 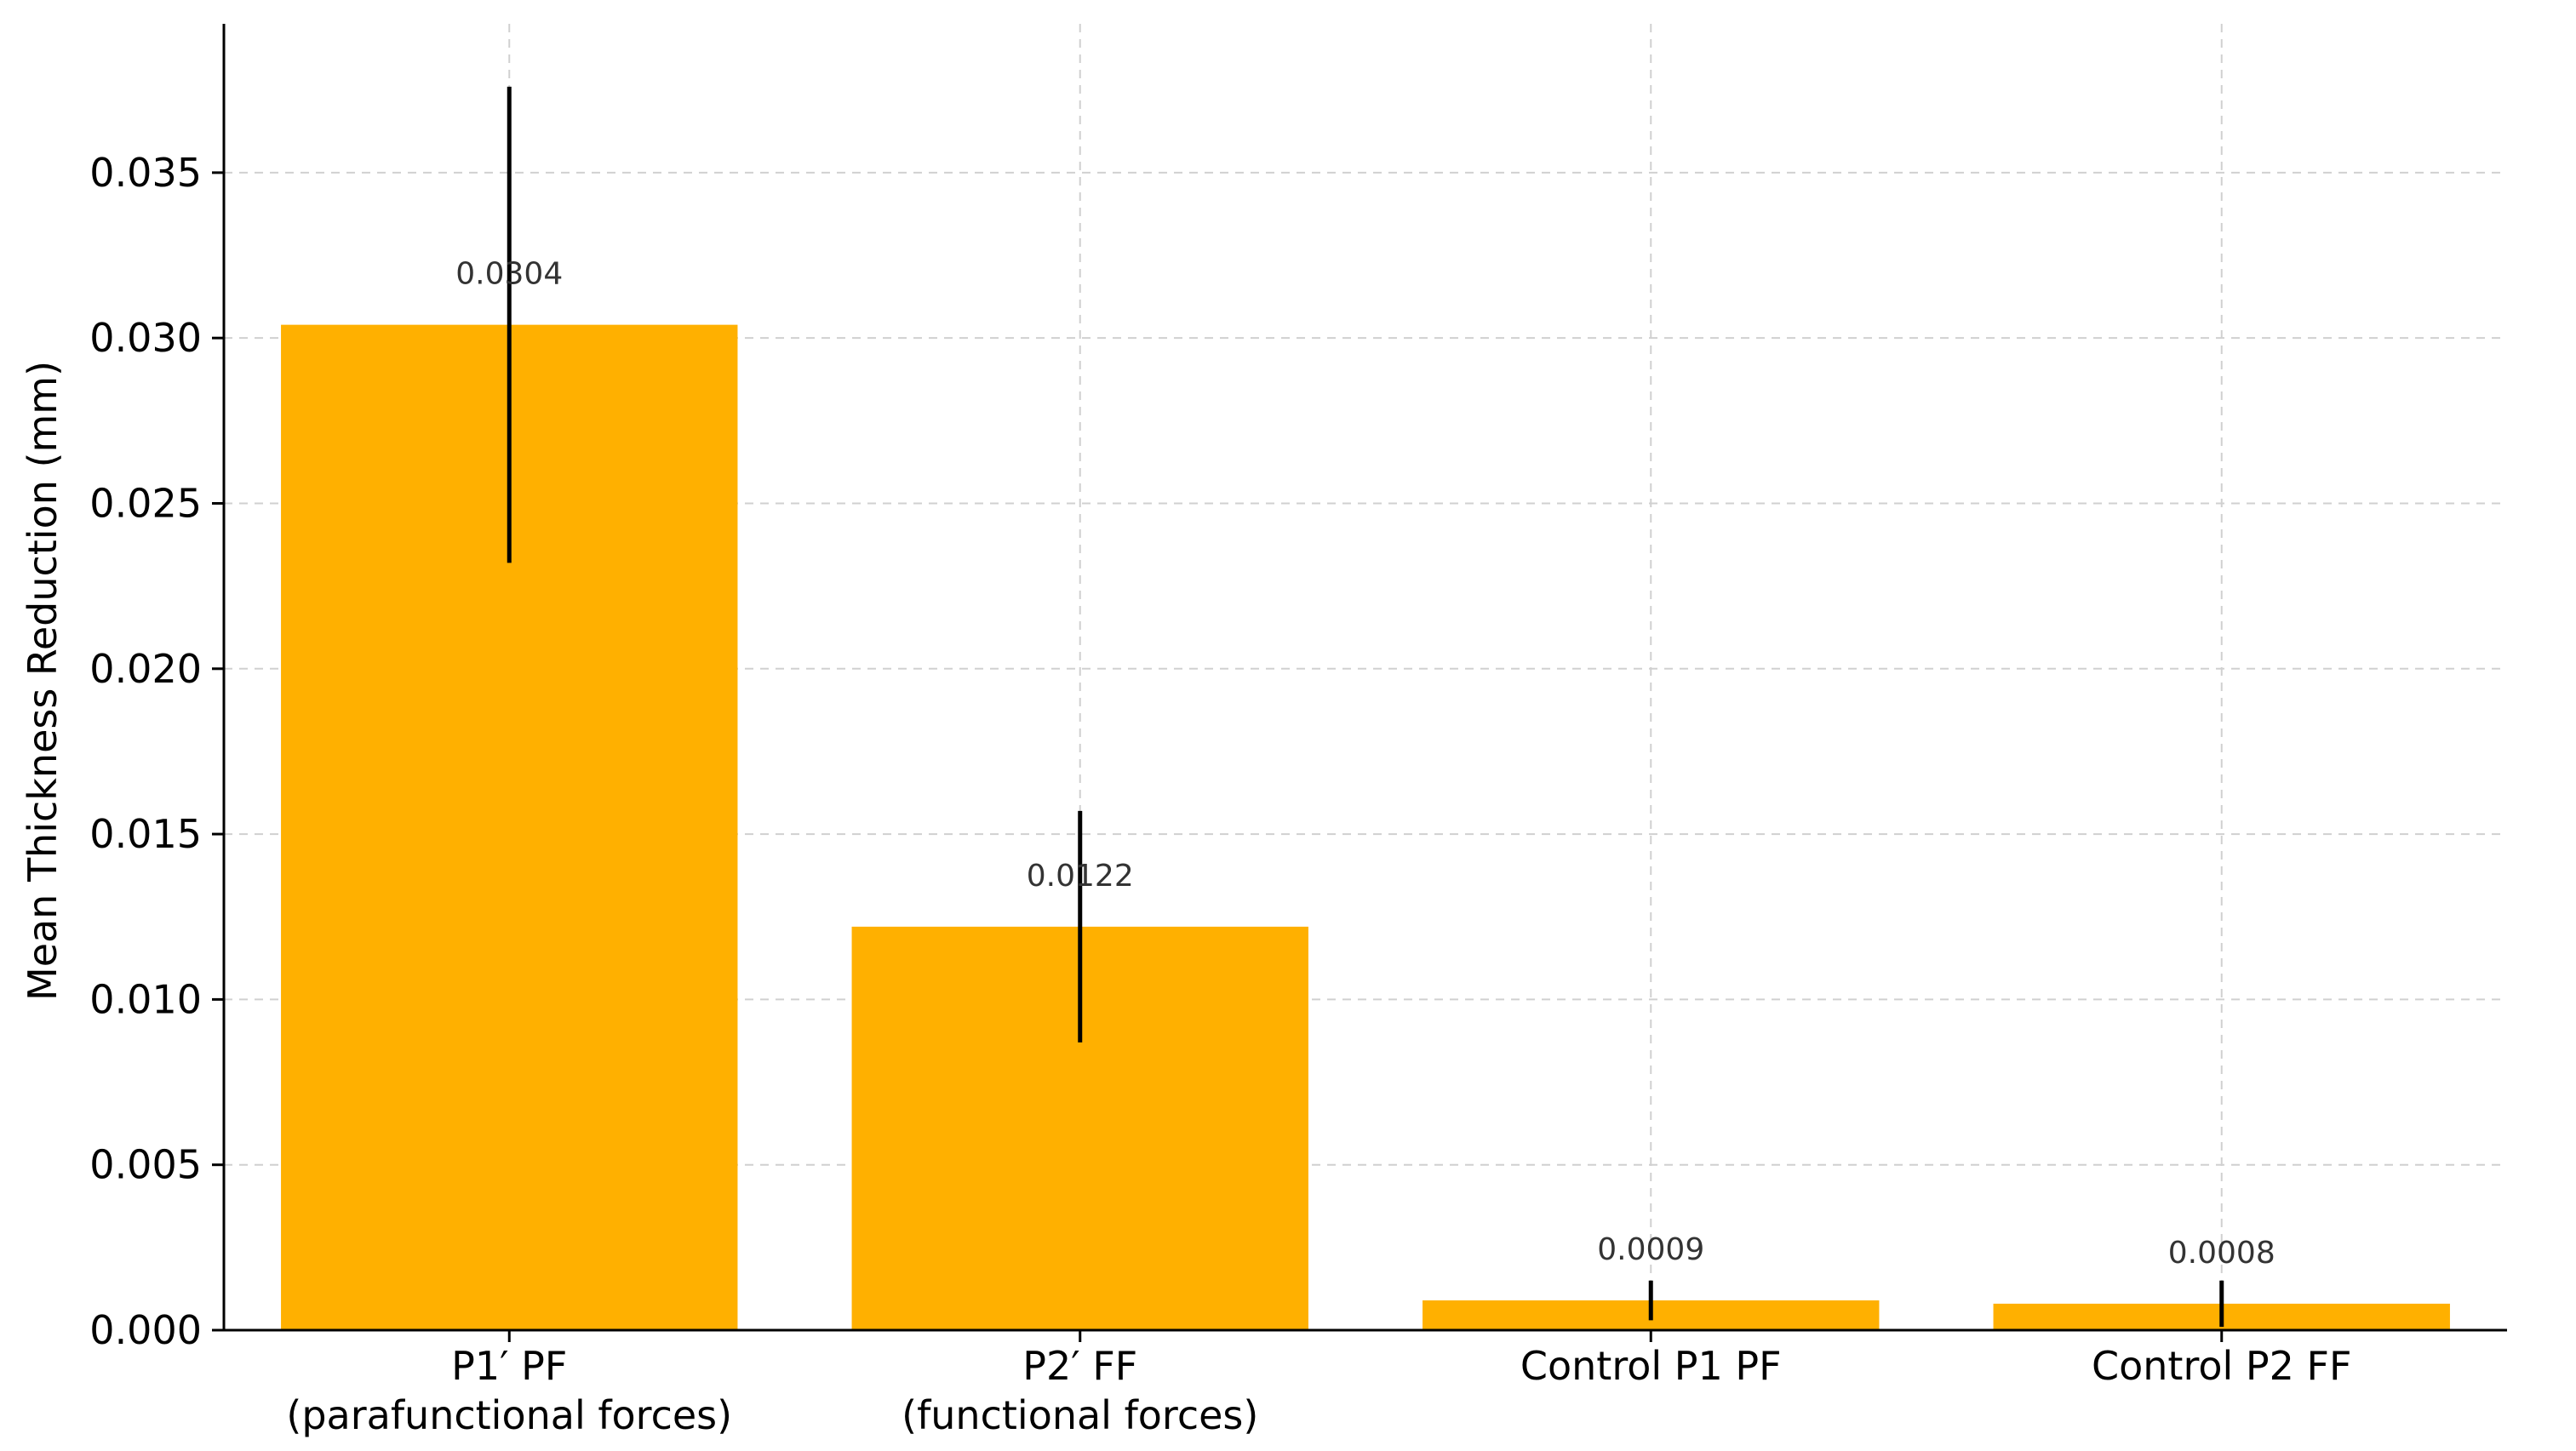 What do you see at coordinates (43, 681) in the screenshot?
I see `y-axis-label: Mean Thickness Reduction (mm)` at bounding box center [43, 681].